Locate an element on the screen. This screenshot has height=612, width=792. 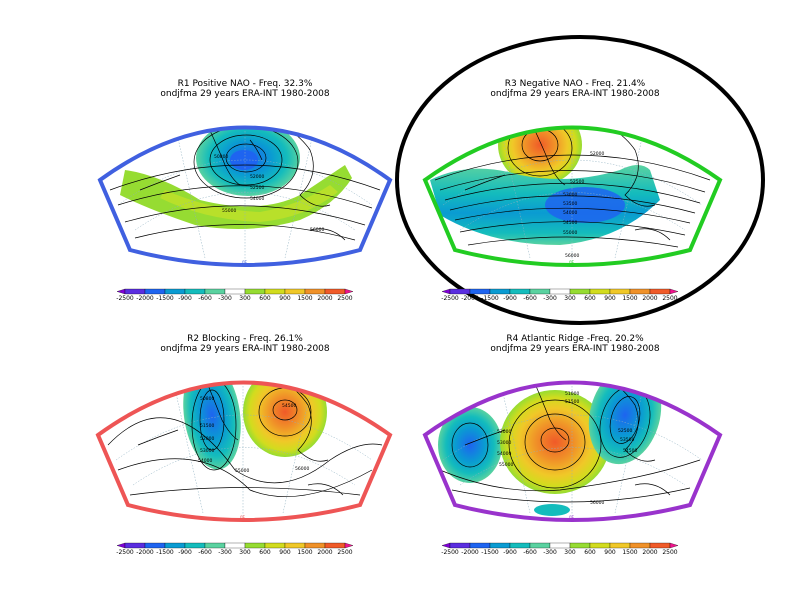
panel-title: R4 Atlantic Ridge -Freq. 20.2% is located at coordinates (575, 339).